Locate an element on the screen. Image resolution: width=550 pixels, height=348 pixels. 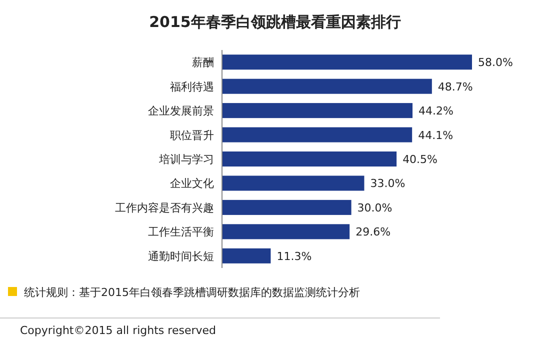
data-label: 44.2% is located at coordinates (436, 111).